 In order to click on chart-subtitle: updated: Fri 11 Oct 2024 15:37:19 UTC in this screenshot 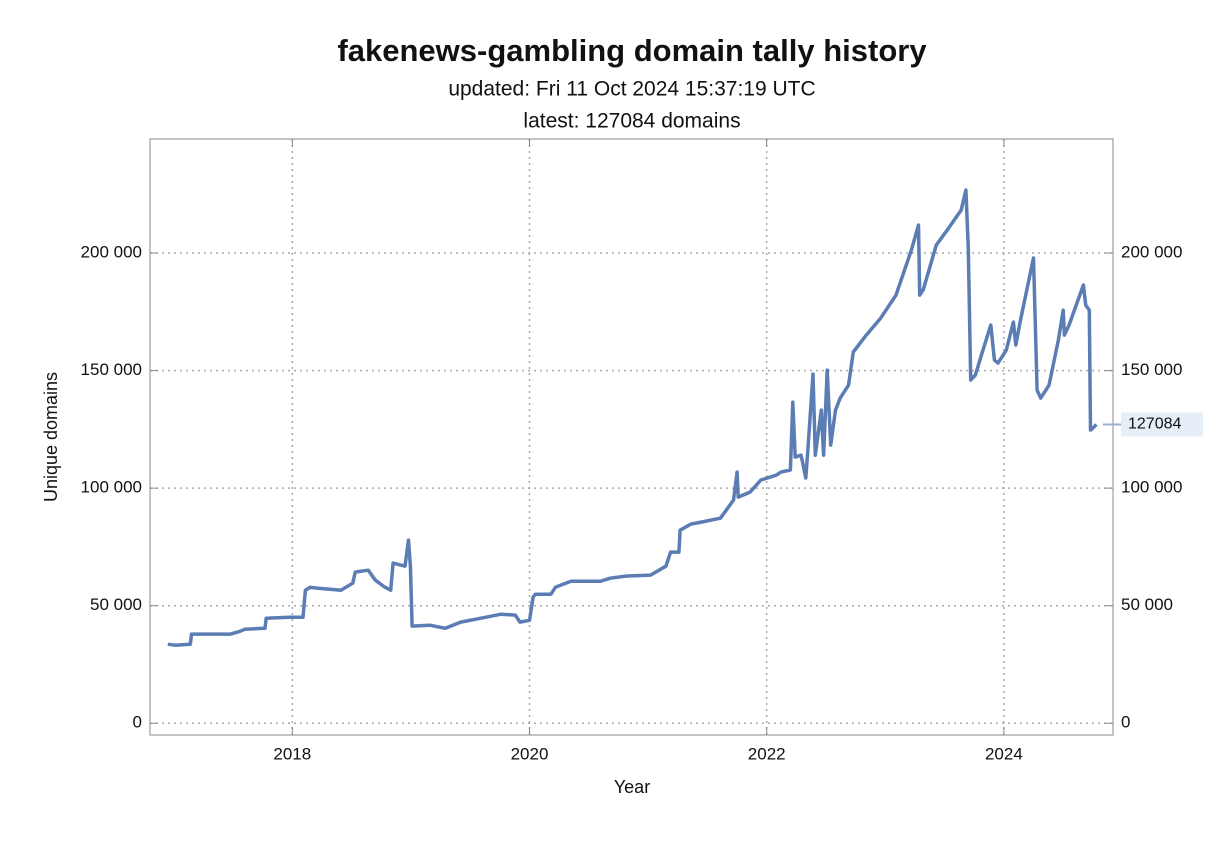, I will do `click(631, 89)`.